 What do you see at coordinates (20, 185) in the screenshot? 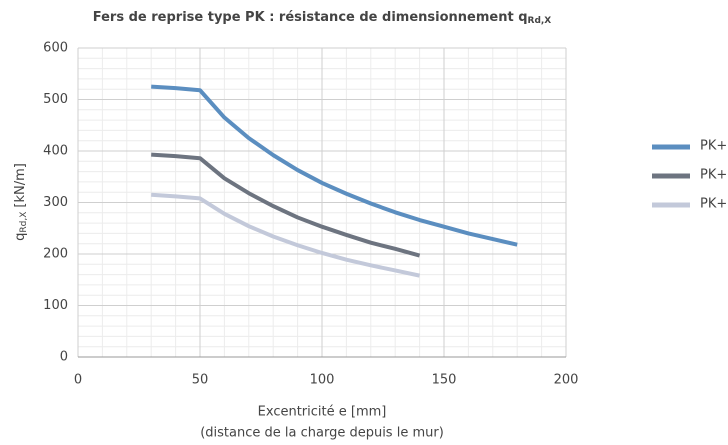
I see `y-label-unit: [kN/m]` at bounding box center [20, 185].